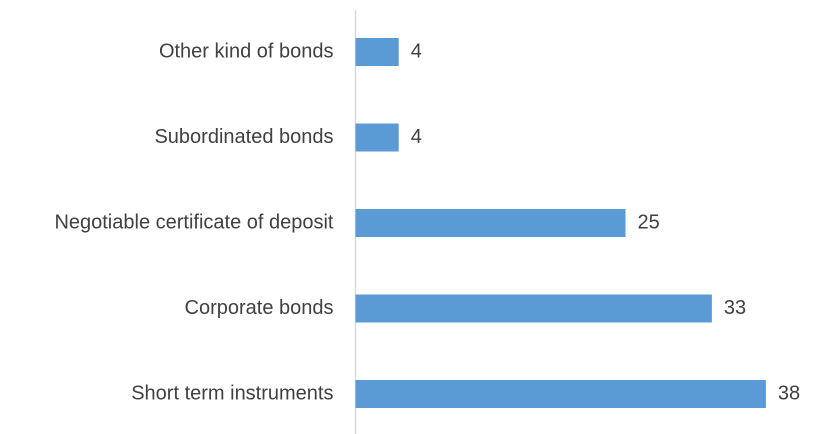  What do you see at coordinates (735, 308) in the screenshot?
I see `data-label: 33` at bounding box center [735, 308].